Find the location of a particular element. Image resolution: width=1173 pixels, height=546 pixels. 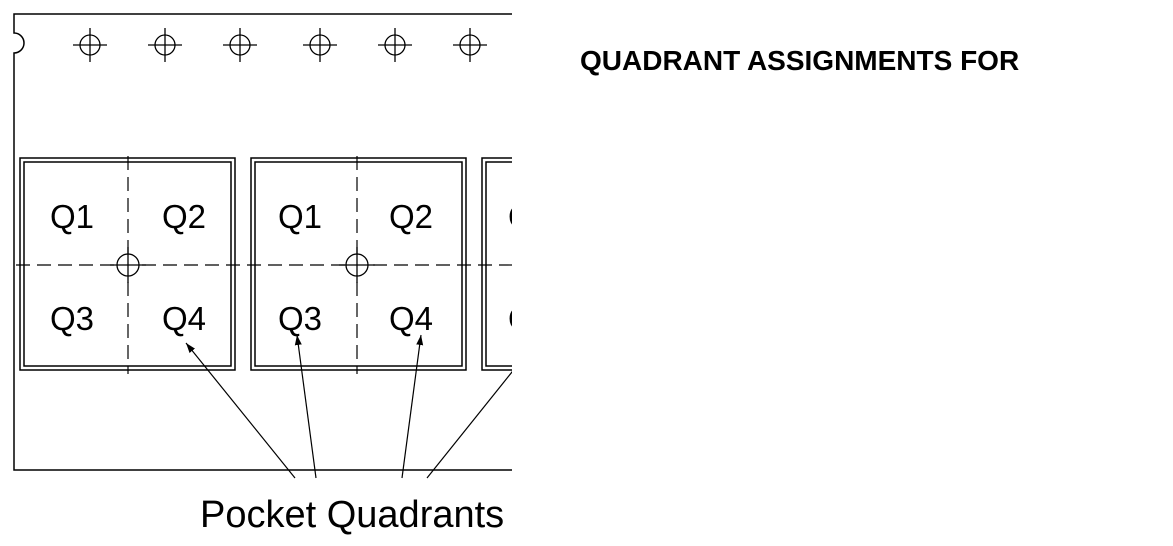

pocket-3-q1-label: Q1 is located at coordinates (530, 216).